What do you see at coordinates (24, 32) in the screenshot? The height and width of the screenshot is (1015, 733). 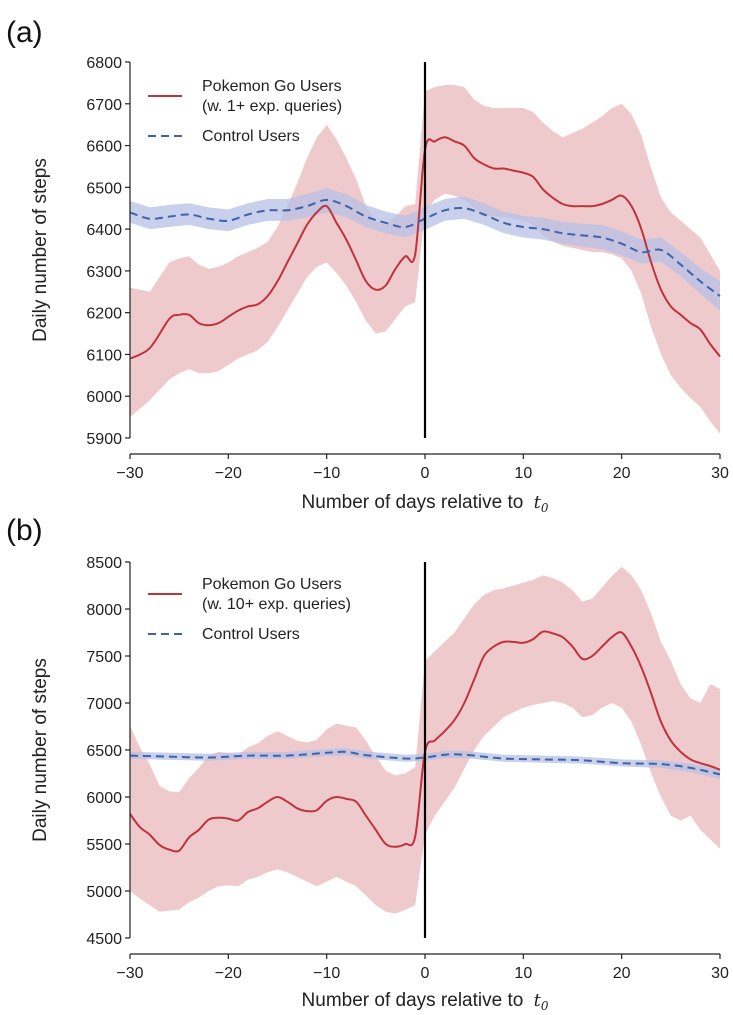 I see `panel-label-a: (a)` at bounding box center [24, 32].